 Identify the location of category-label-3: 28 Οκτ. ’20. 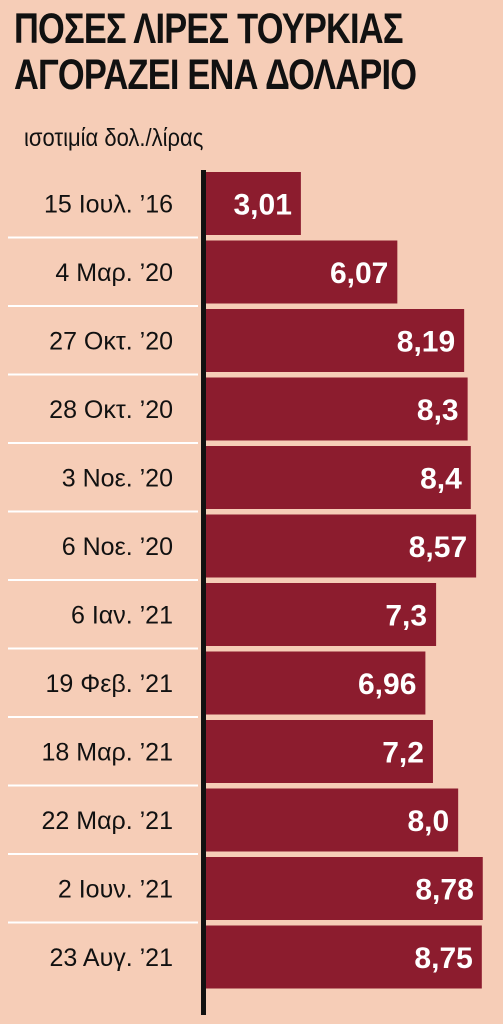
(111, 410).